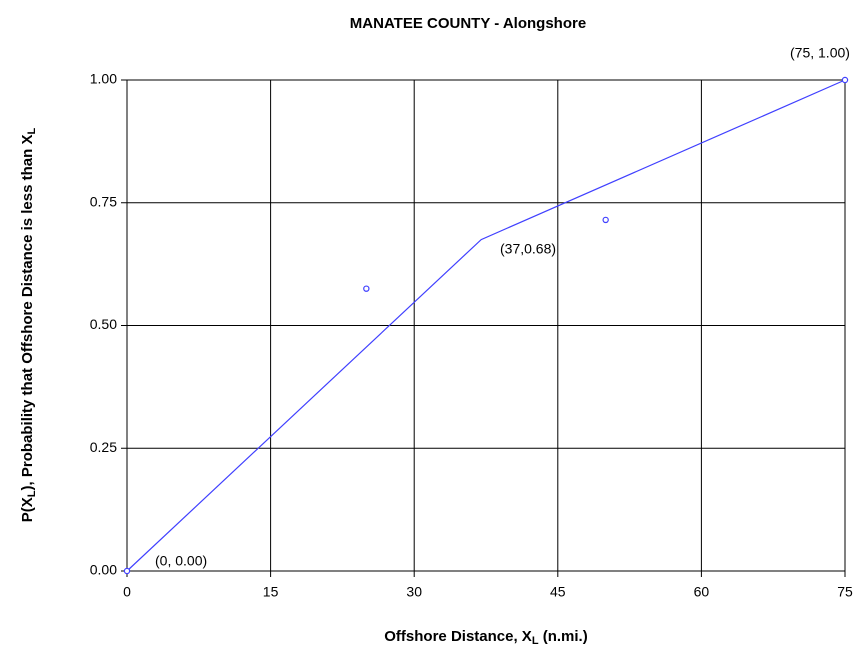 This screenshot has width=862, height=659. What do you see at coordinates (103, 201) in the screenshot?
I see `y-tick-label: 0.75` at bounding box center [103, 201].